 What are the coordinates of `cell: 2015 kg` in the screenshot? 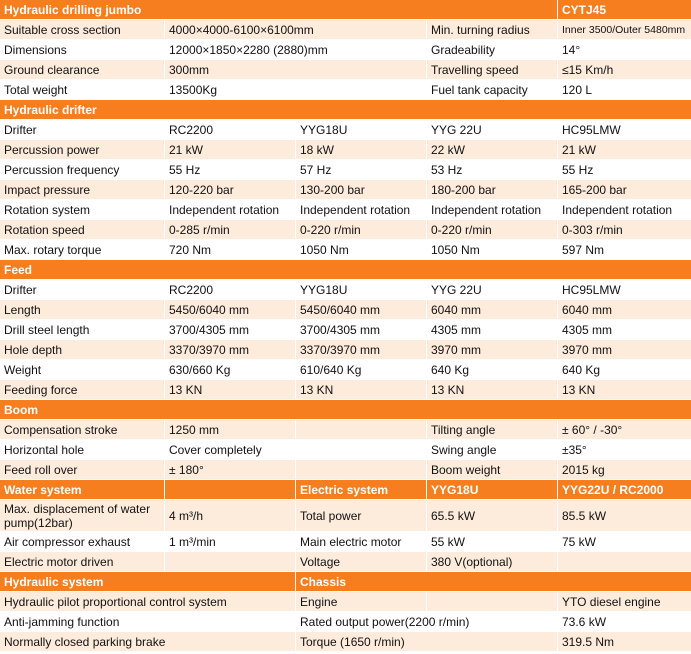 It's located at (624, 469).